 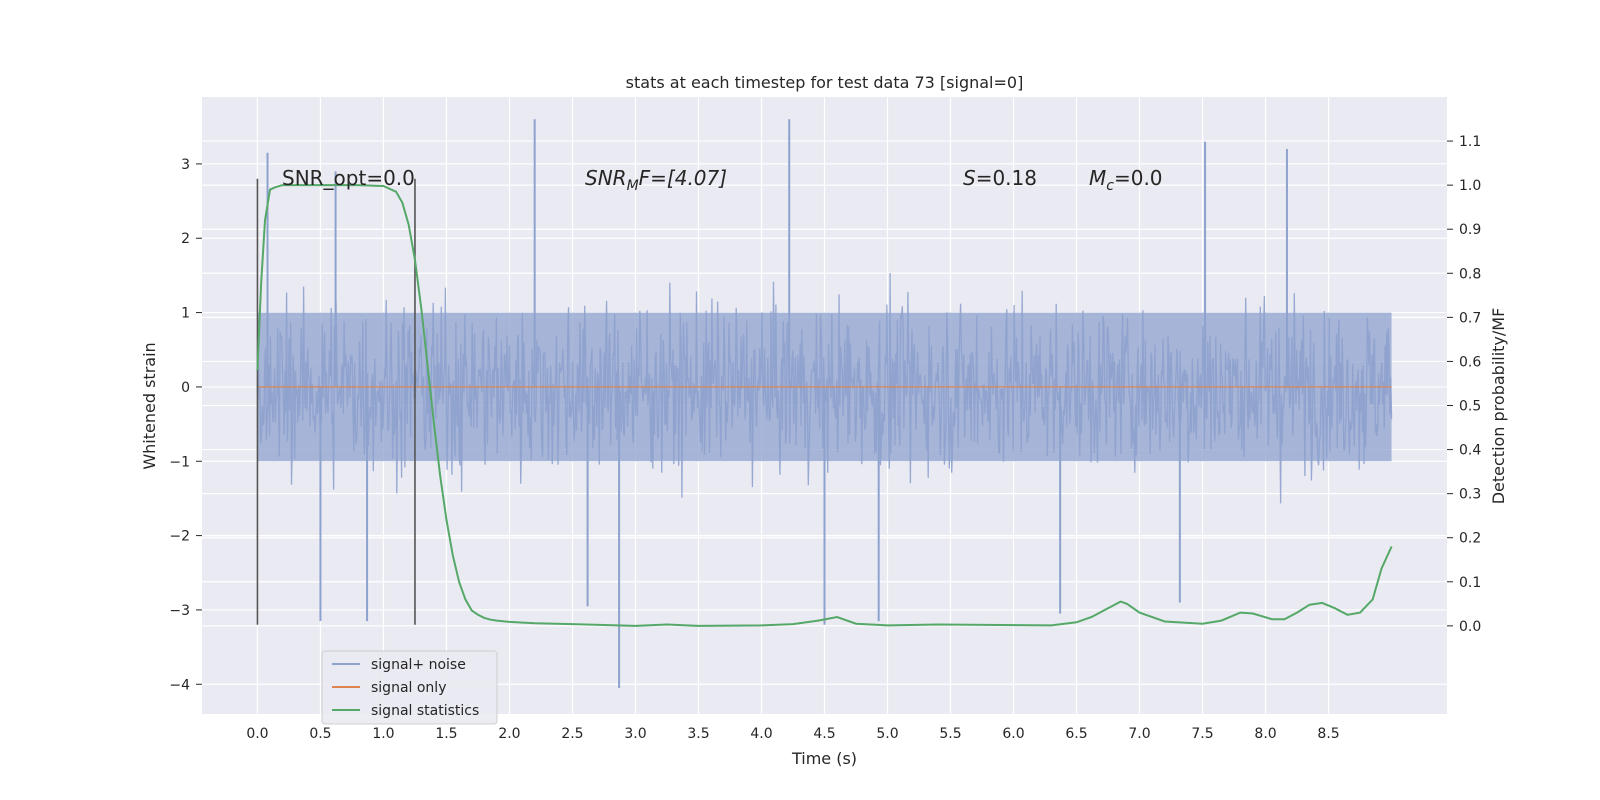 I want to click on y-right-tick-labels: 0.0 0.1 0.2 0.3 0.4 0.5 0.6 0.7 0.8 0.9 1.0 1.1, so click(x=1464, y=384).